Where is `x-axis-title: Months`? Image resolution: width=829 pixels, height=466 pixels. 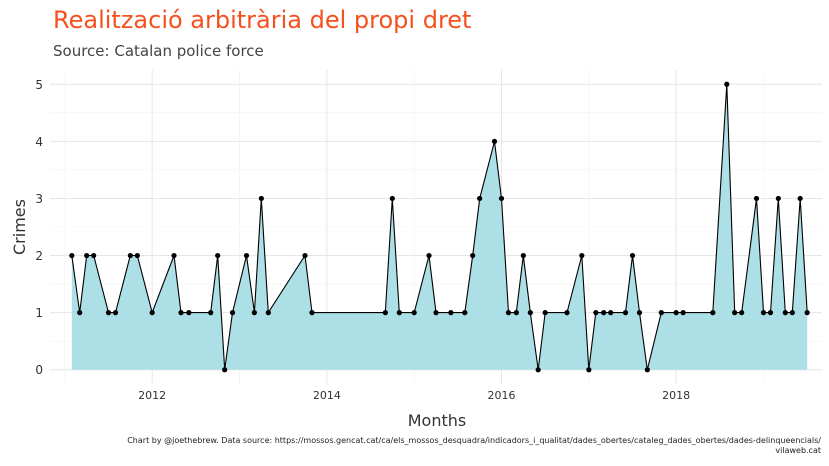
x-axis-title: Months is located at coordinates (437, 420).